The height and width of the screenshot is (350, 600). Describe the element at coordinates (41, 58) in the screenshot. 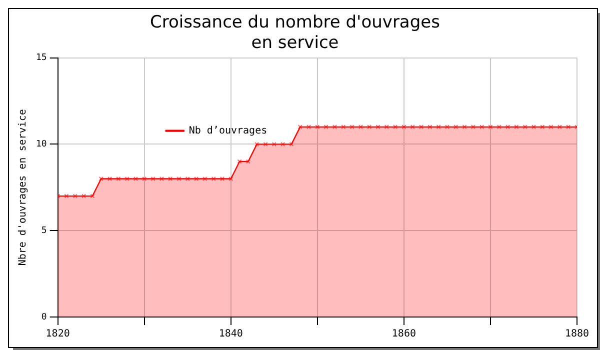

I see `y-tick-label: 15` at that location.